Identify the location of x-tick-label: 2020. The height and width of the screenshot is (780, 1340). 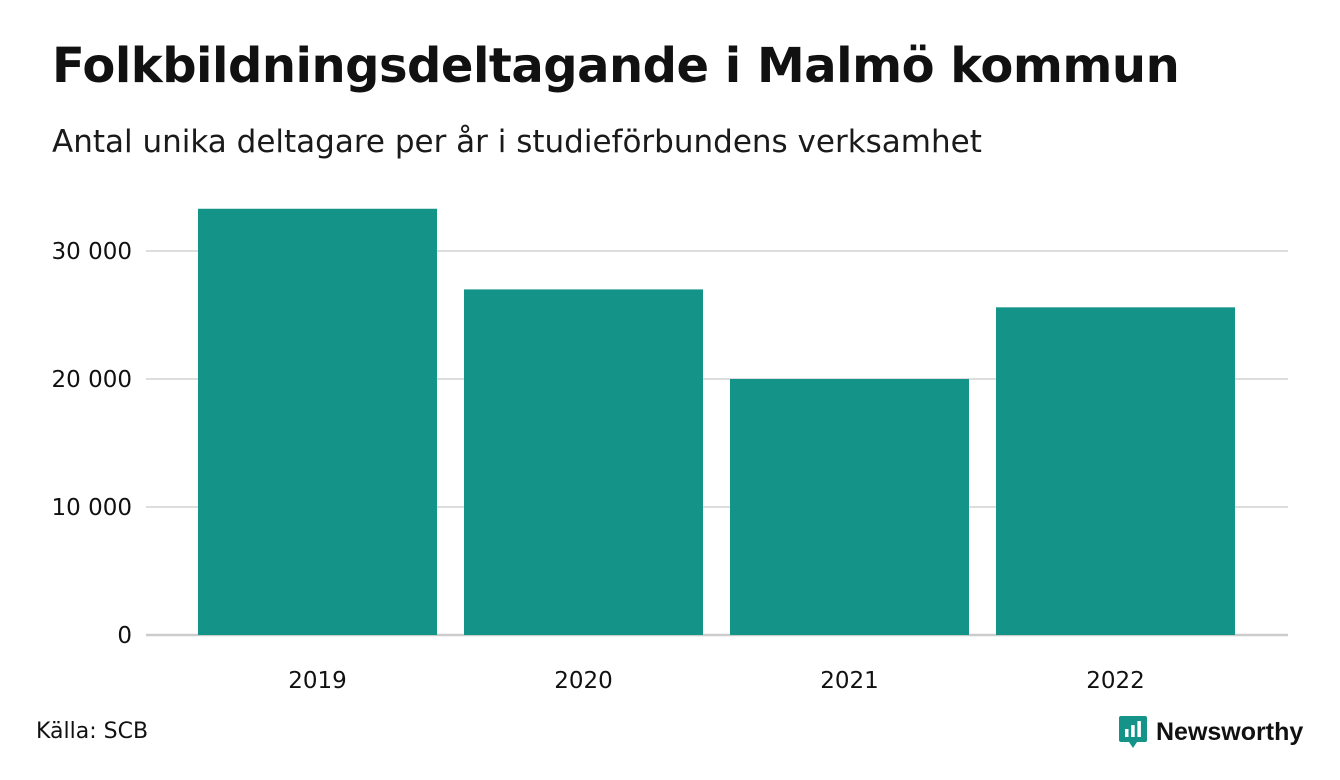
(583, 681).